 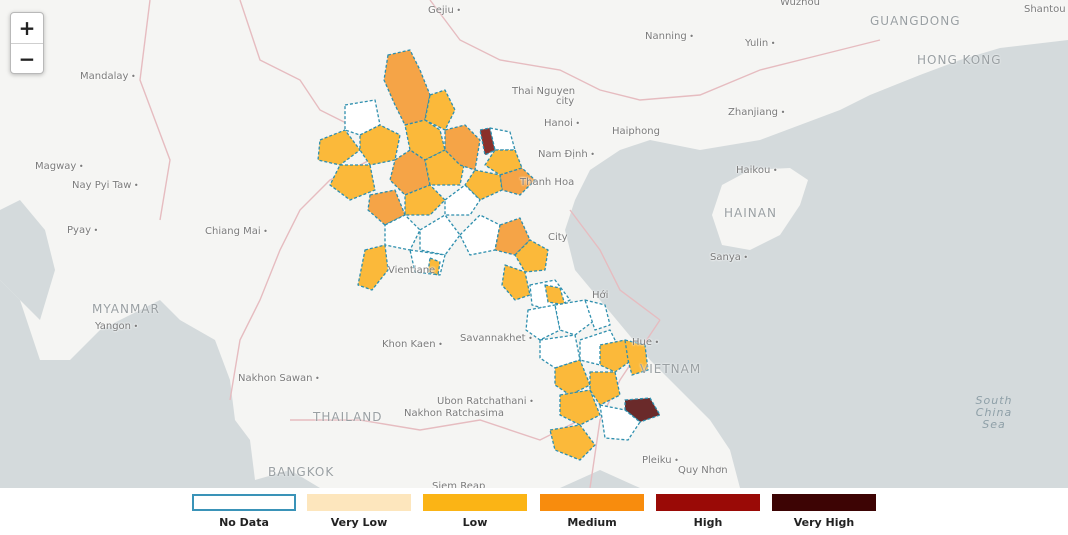 What do you see at coordinates (669, 36) in the screenshot?
I see `label-nanning: Nanning` at bounding box center [669, 36].